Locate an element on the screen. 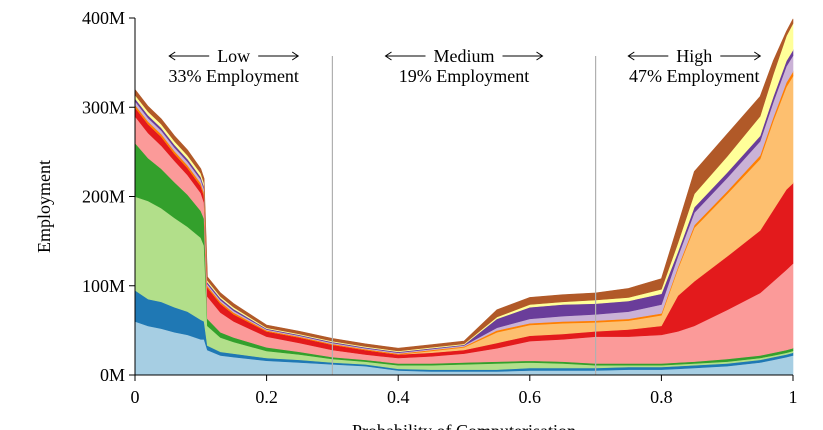  x-tick-label: 1 is located at coordinates (793, 397).